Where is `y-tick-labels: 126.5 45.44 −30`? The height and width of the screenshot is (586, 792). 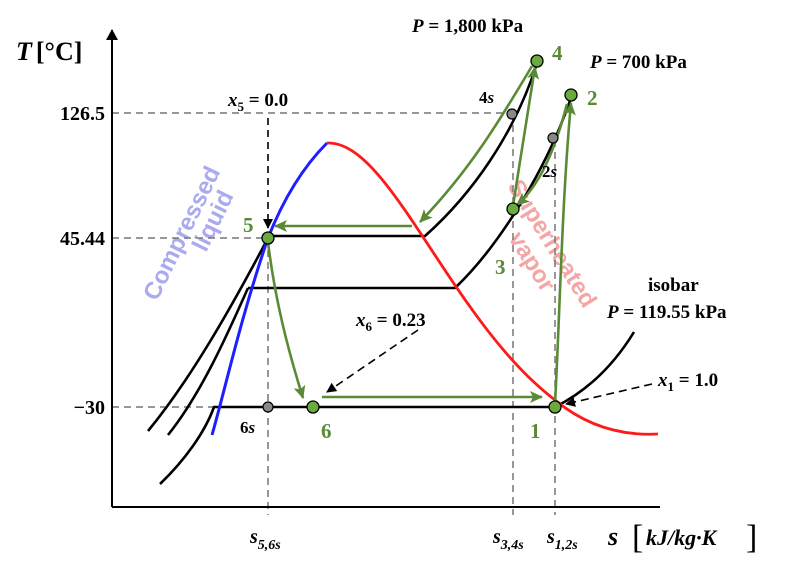 y-tick-labels: 126.5 45.44 −30 is located at coordinates (82, 261).